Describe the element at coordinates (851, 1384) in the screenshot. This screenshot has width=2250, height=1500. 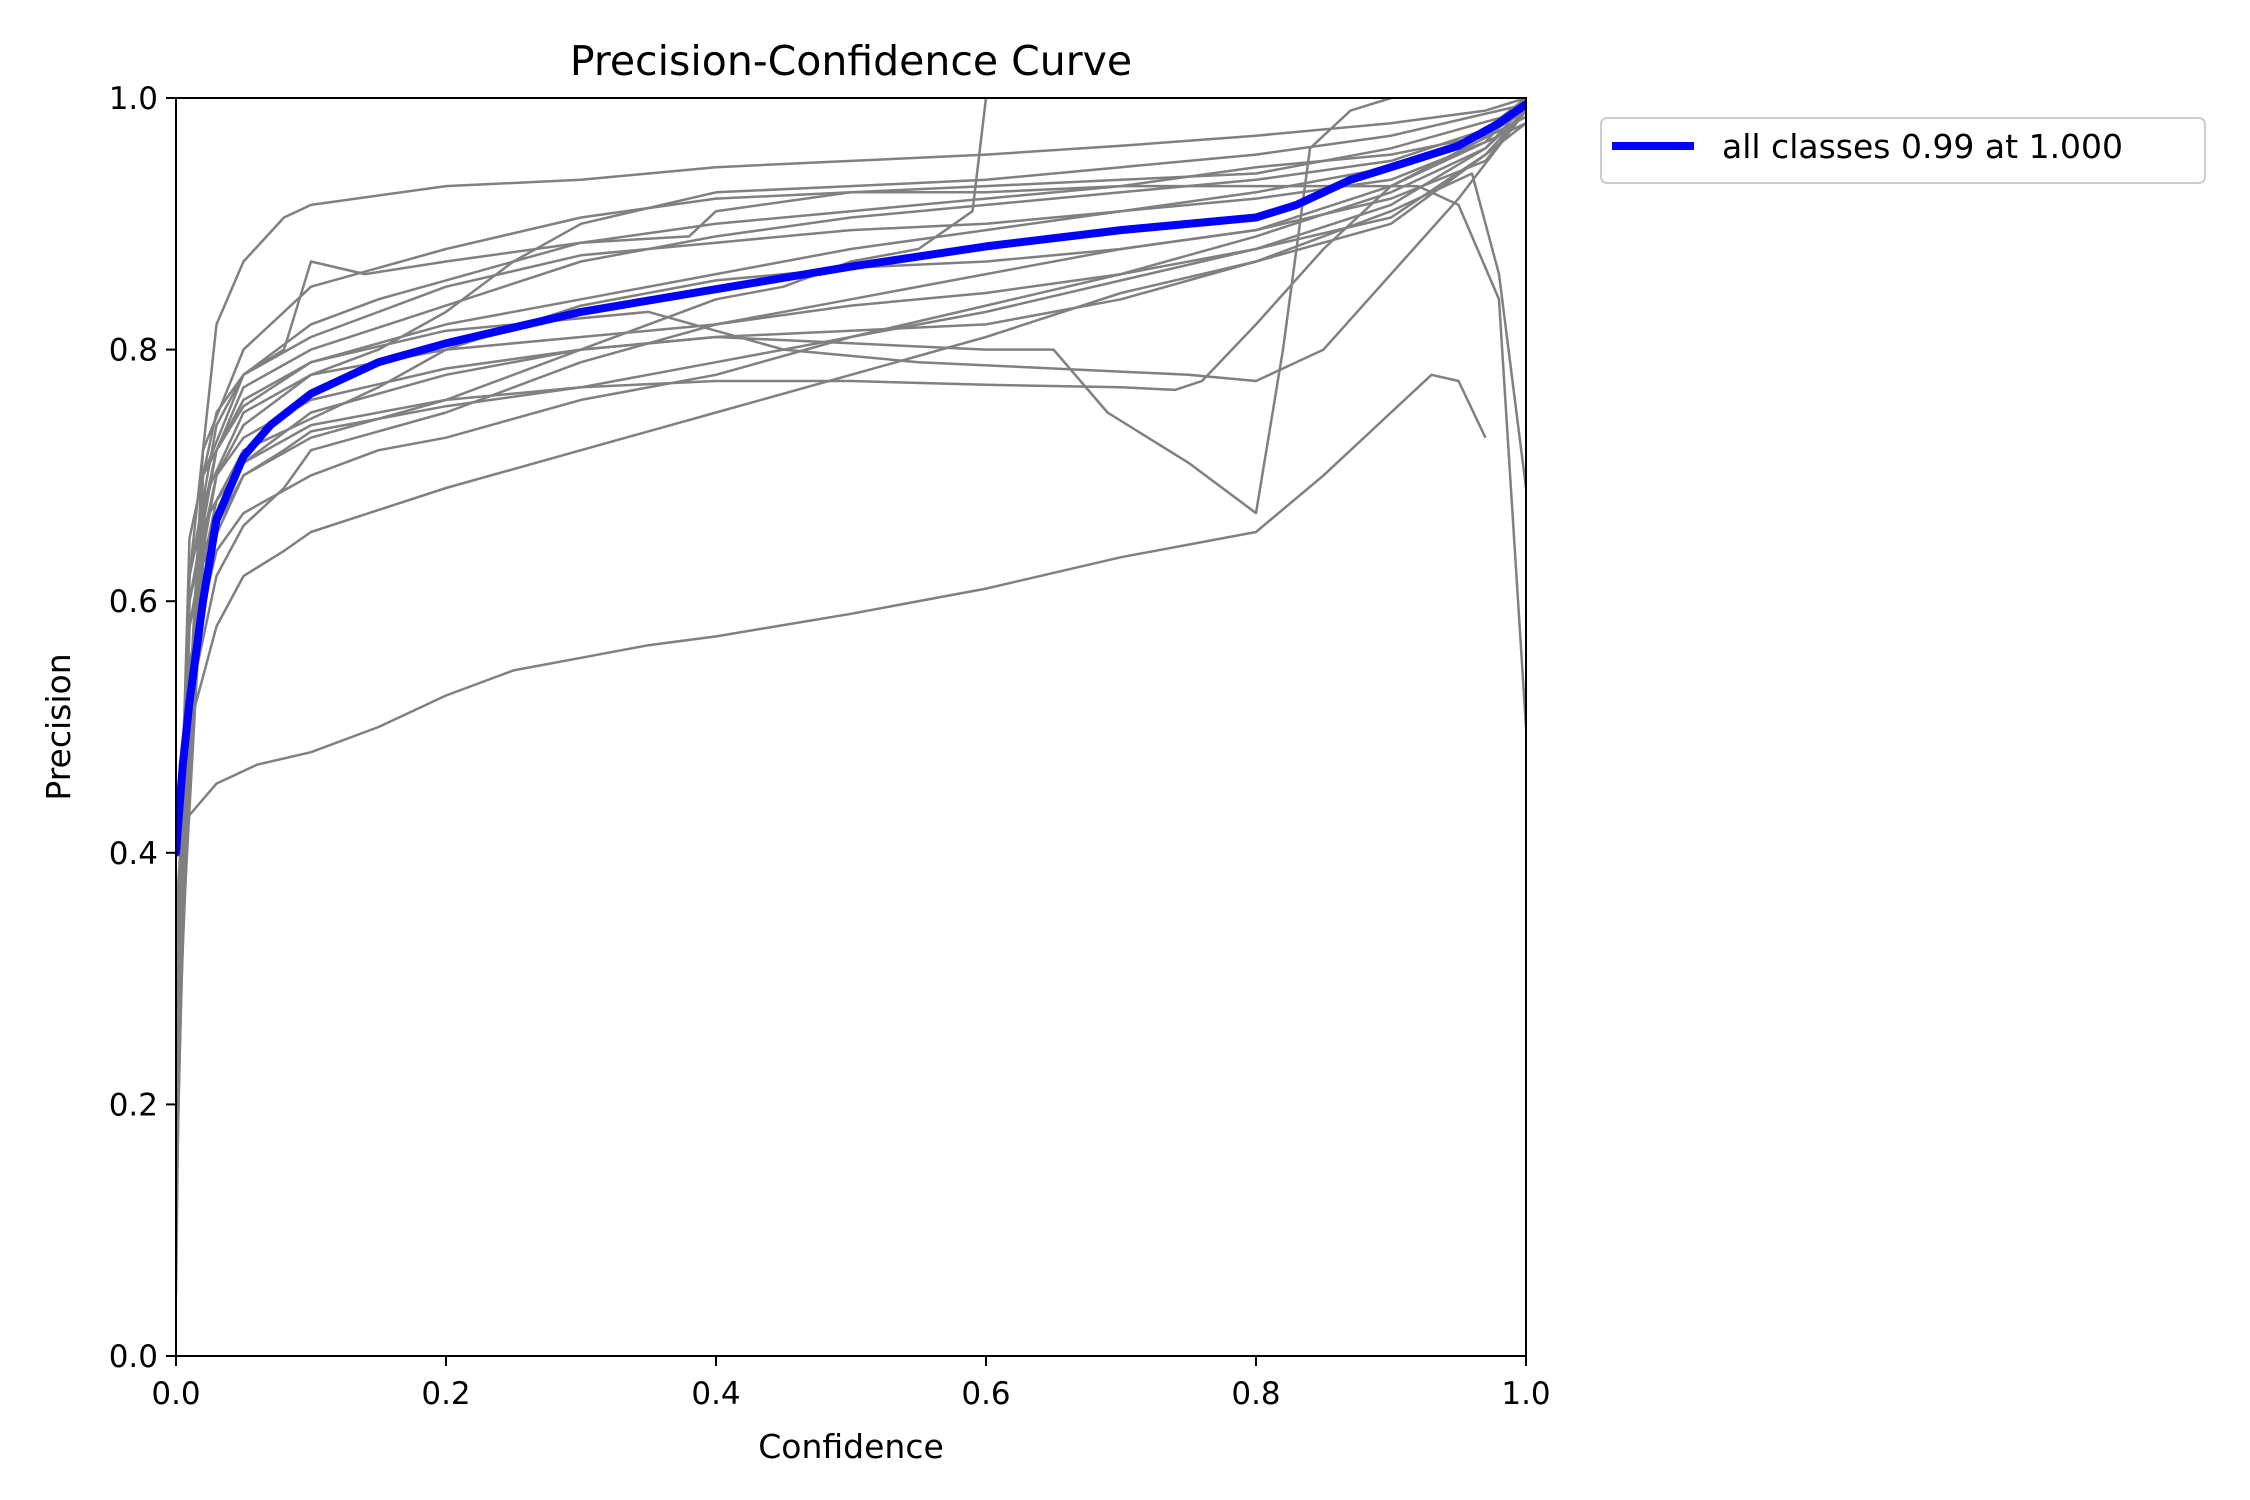
I see `x-axis: 0.0 0.2 0.4 0.6 0.8 1.0` at that location.